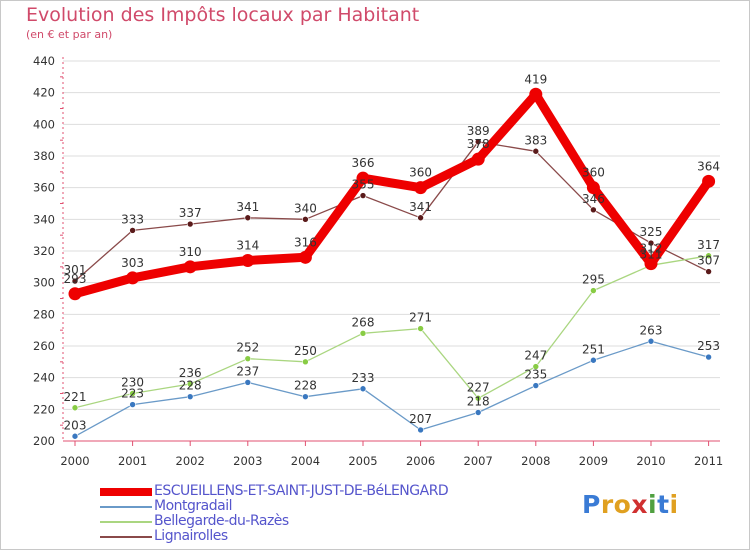  I want to click on chart-title: Evolution des Impôts locaux par Habitant, so click(223, 15).